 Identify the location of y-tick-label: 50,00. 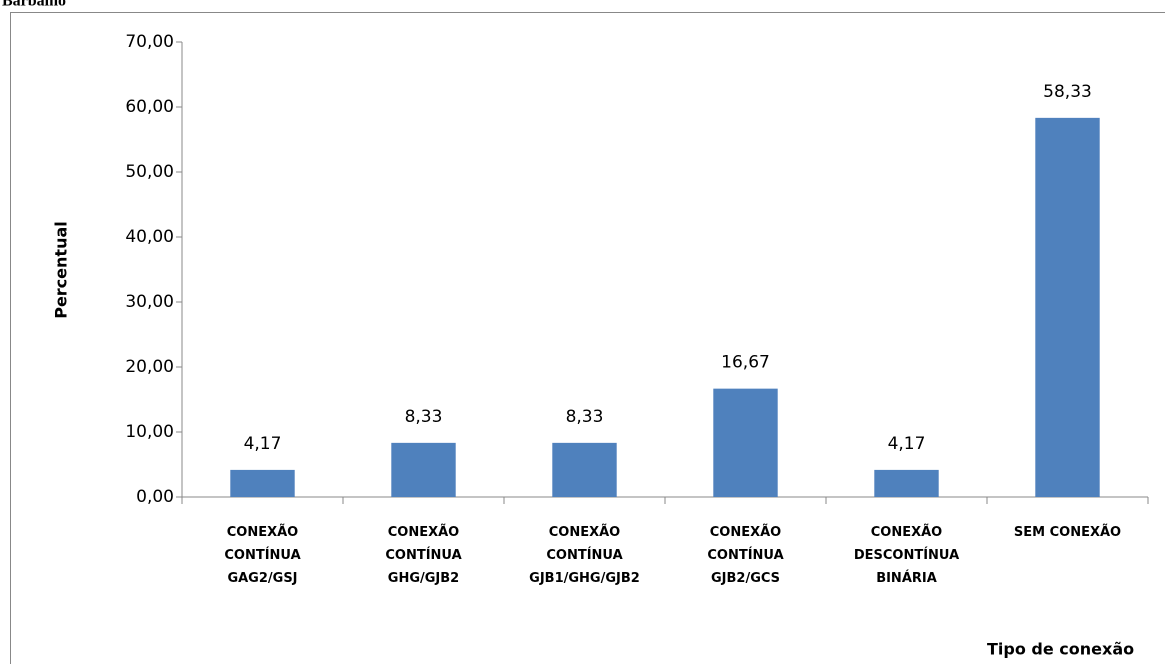
(149, 172).